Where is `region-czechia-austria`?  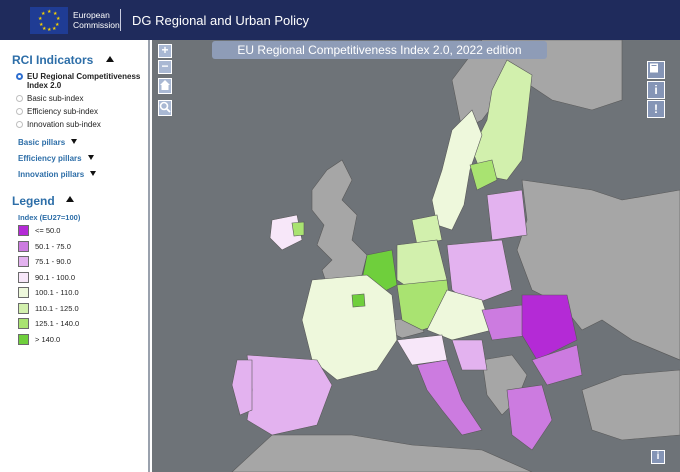 region-czechia-austria is located at coordinates (459, 315).